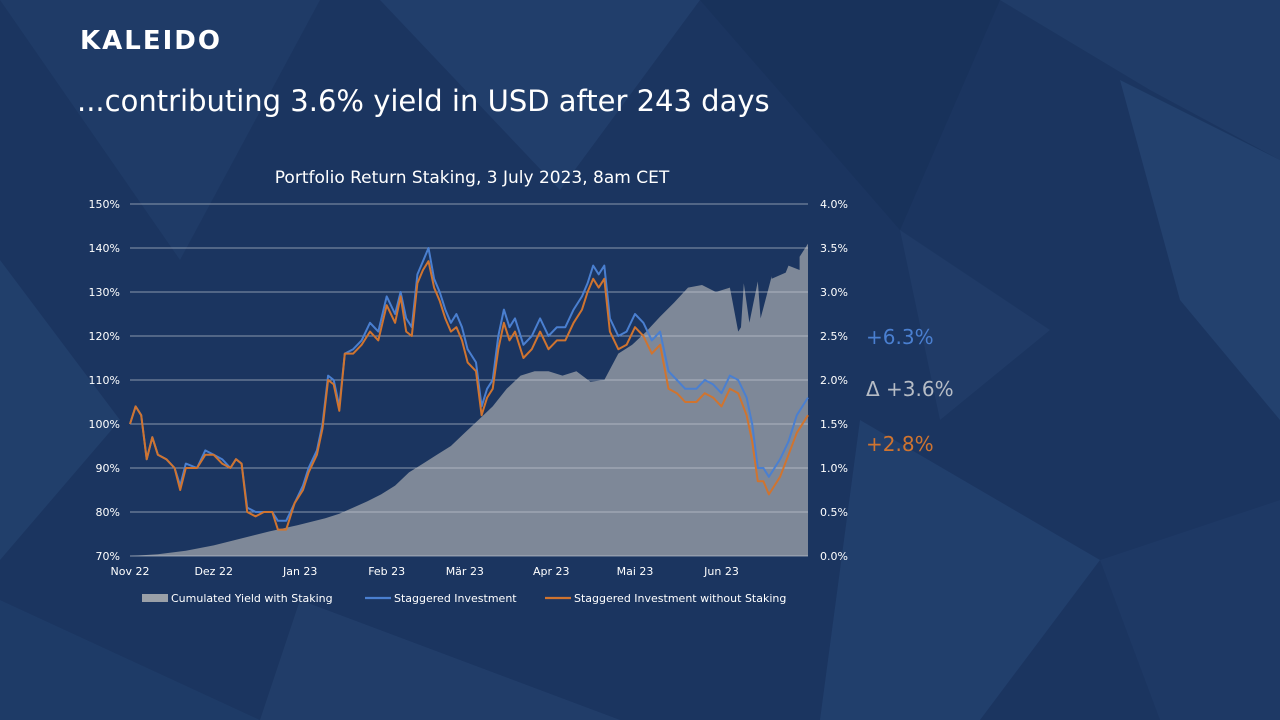 The width and height of the screenshot is (1280, 720). What do you see at coordinates (834, 512) in the screenshot?
I see `y-right-tick-label: 0.5%` at bounding box center [834, 512].